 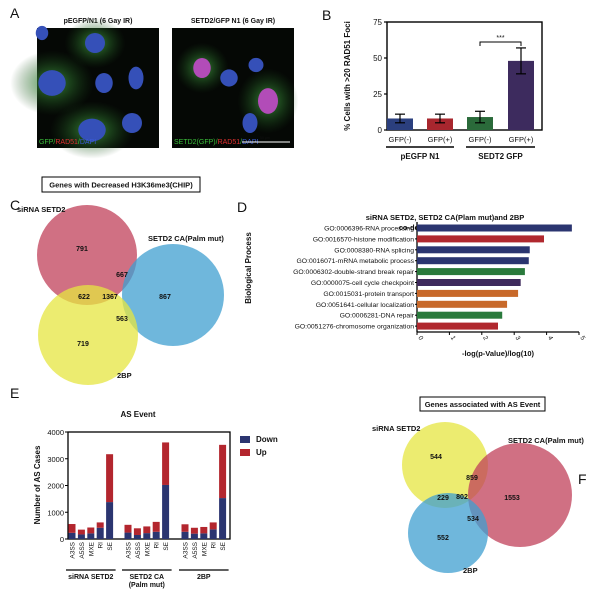 I want to click on group-label: SEDT2 GFP, so click(x=500, y=156).